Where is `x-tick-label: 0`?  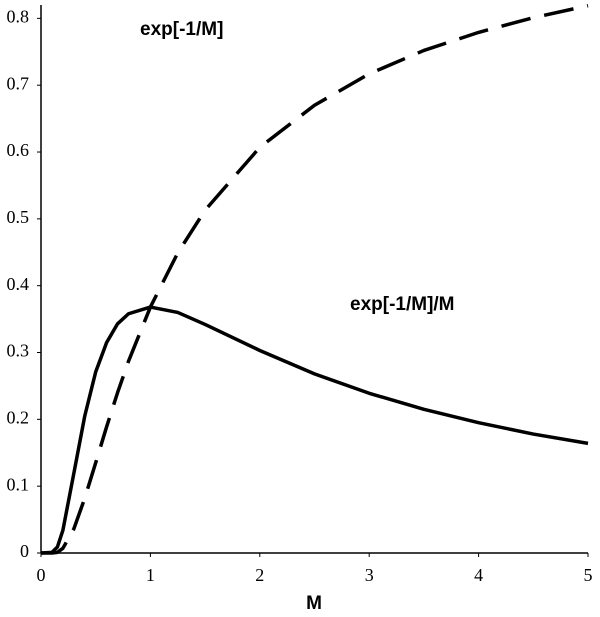 x-tick-label: 0 is located at coordinates (41, 575).